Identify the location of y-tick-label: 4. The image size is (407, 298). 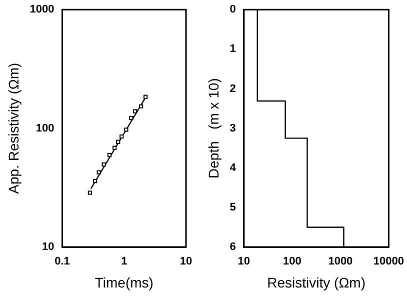
(233, 168).